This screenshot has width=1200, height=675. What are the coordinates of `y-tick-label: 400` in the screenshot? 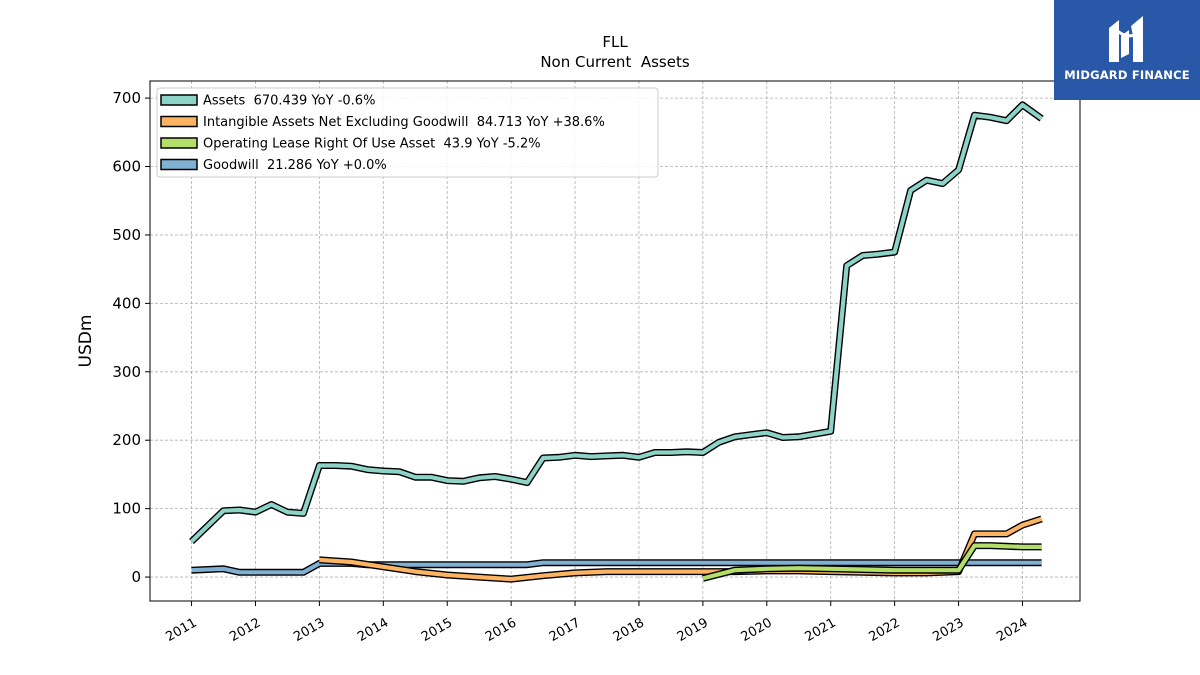 It's located at (126, 303).